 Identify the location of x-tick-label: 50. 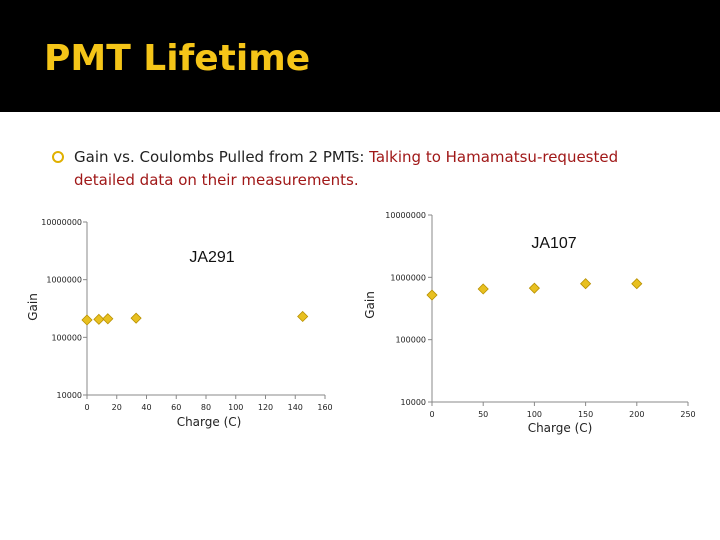
(483, 414).